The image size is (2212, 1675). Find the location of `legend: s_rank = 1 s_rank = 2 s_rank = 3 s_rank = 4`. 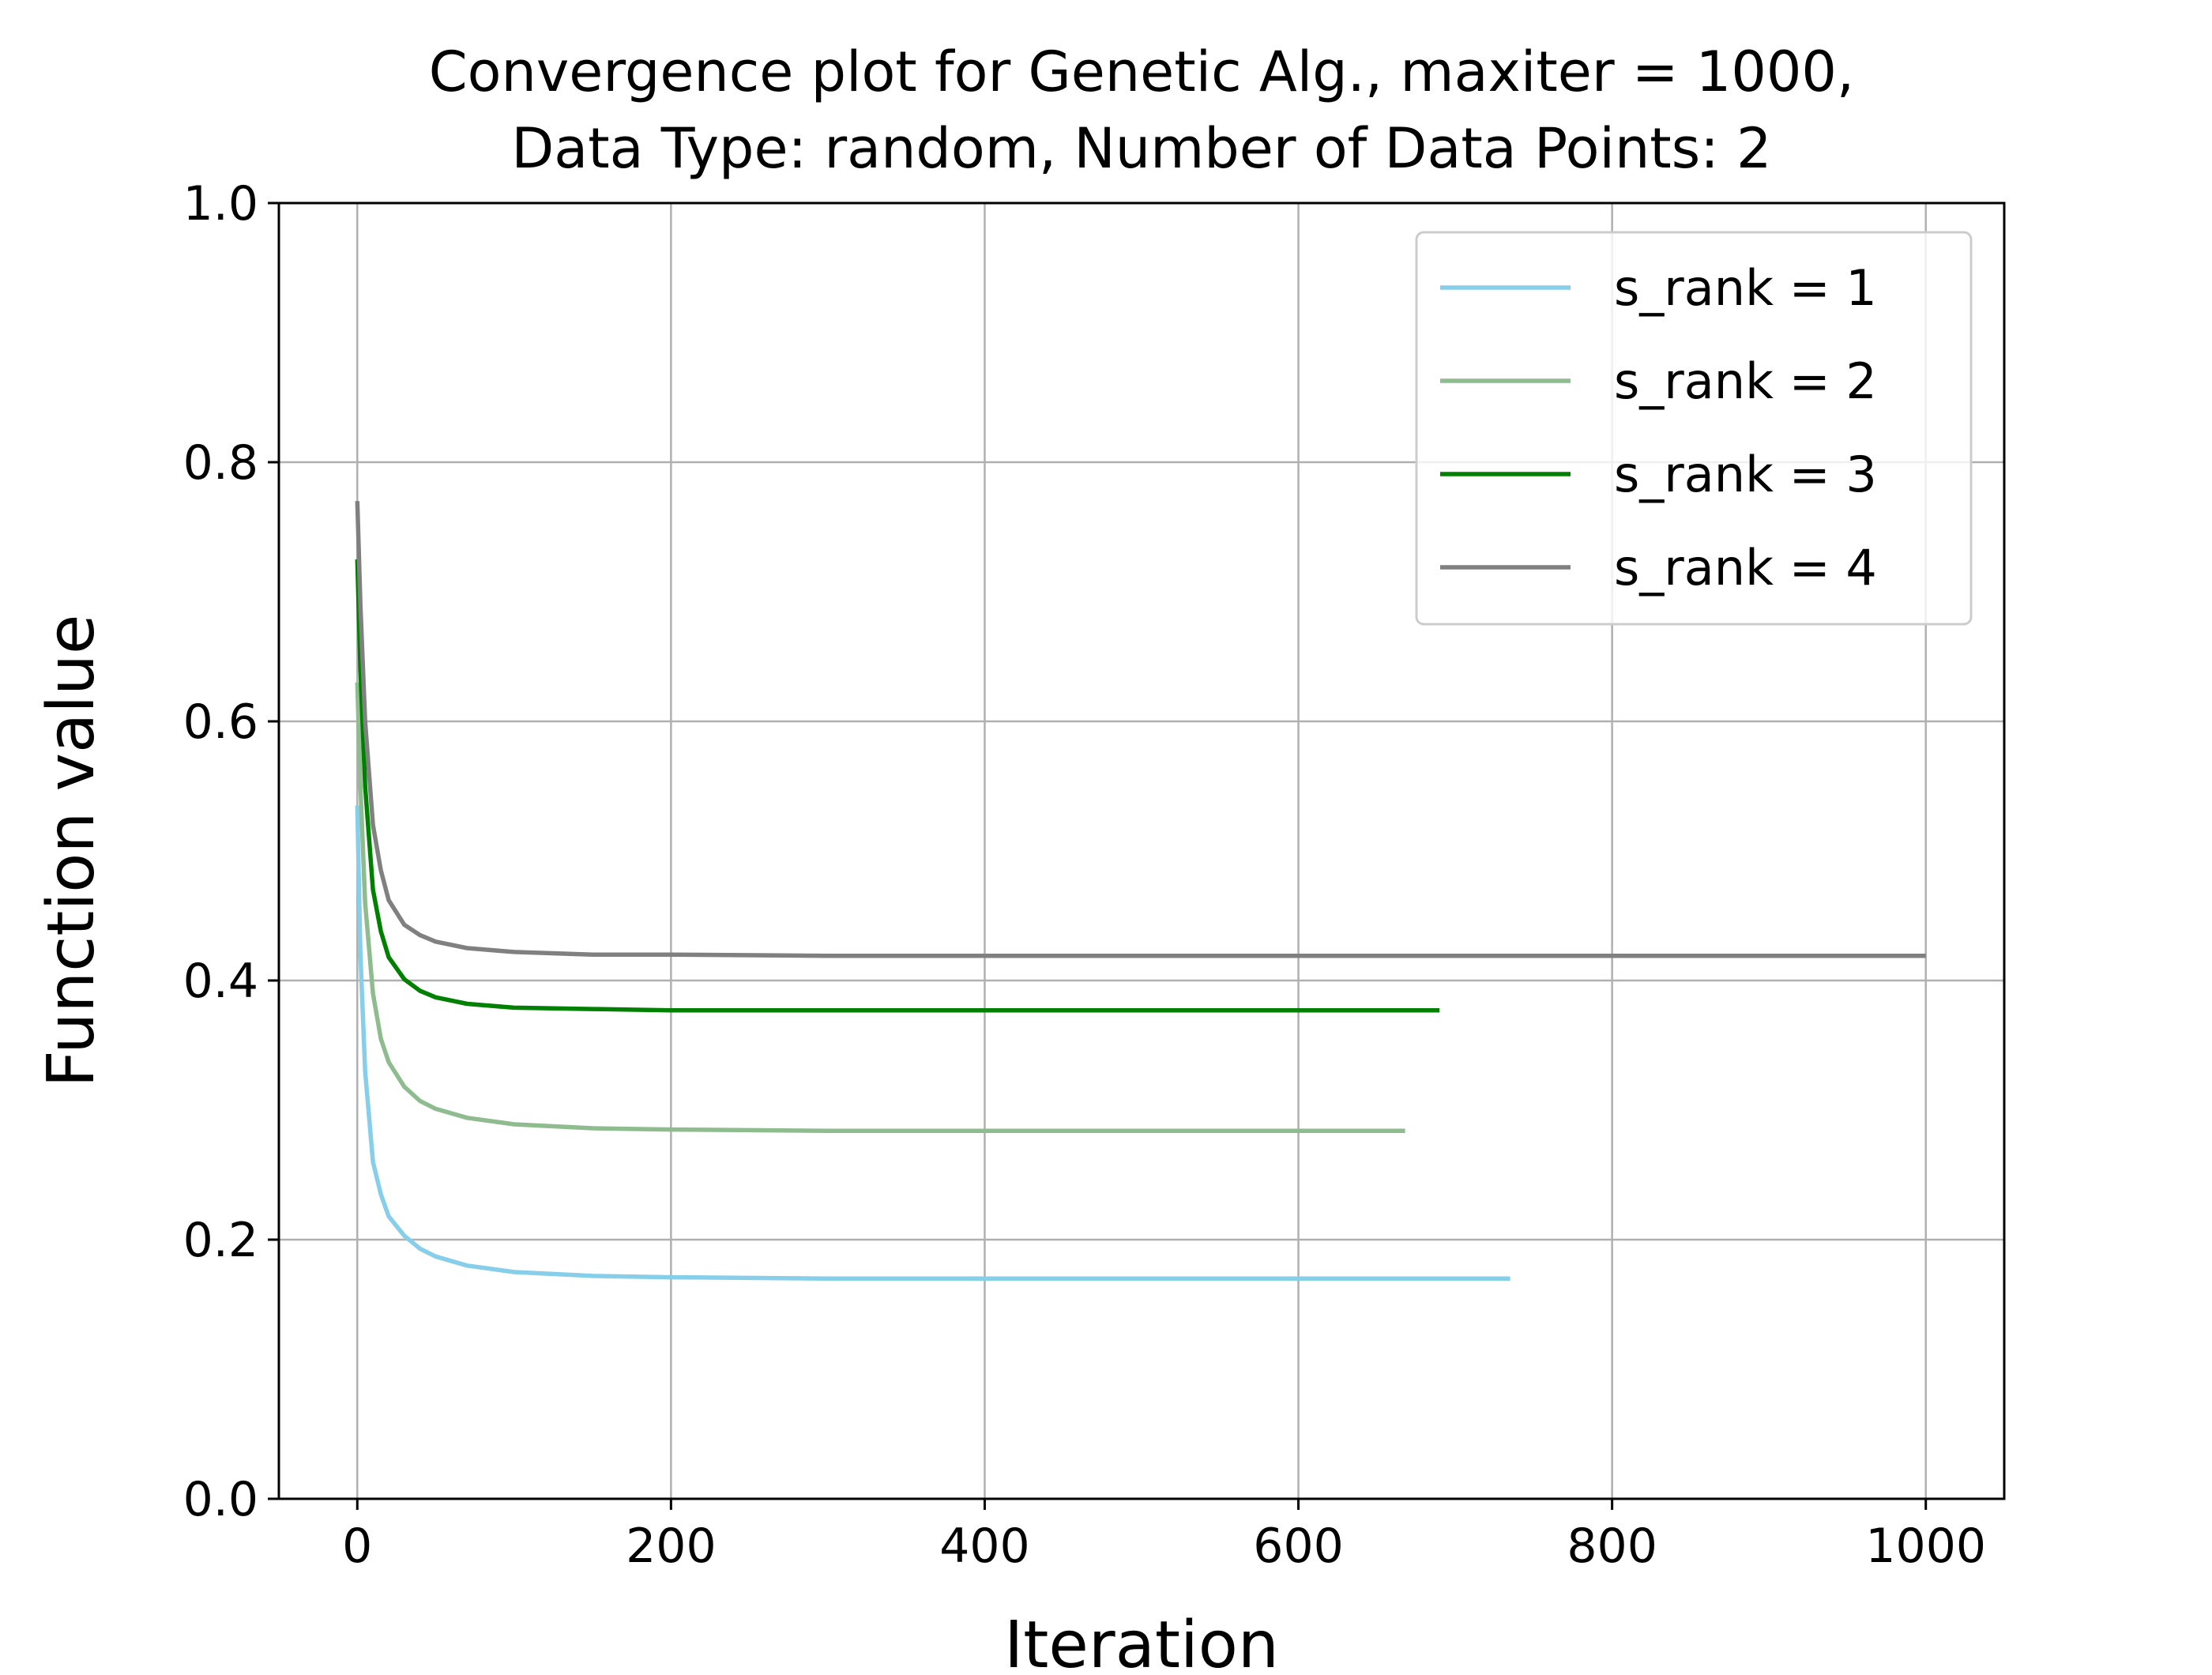

legend: s_rank = 1 s_rank = 2 s_rank = 3 s_rank = 4 is located at coordinates (1694, 428).